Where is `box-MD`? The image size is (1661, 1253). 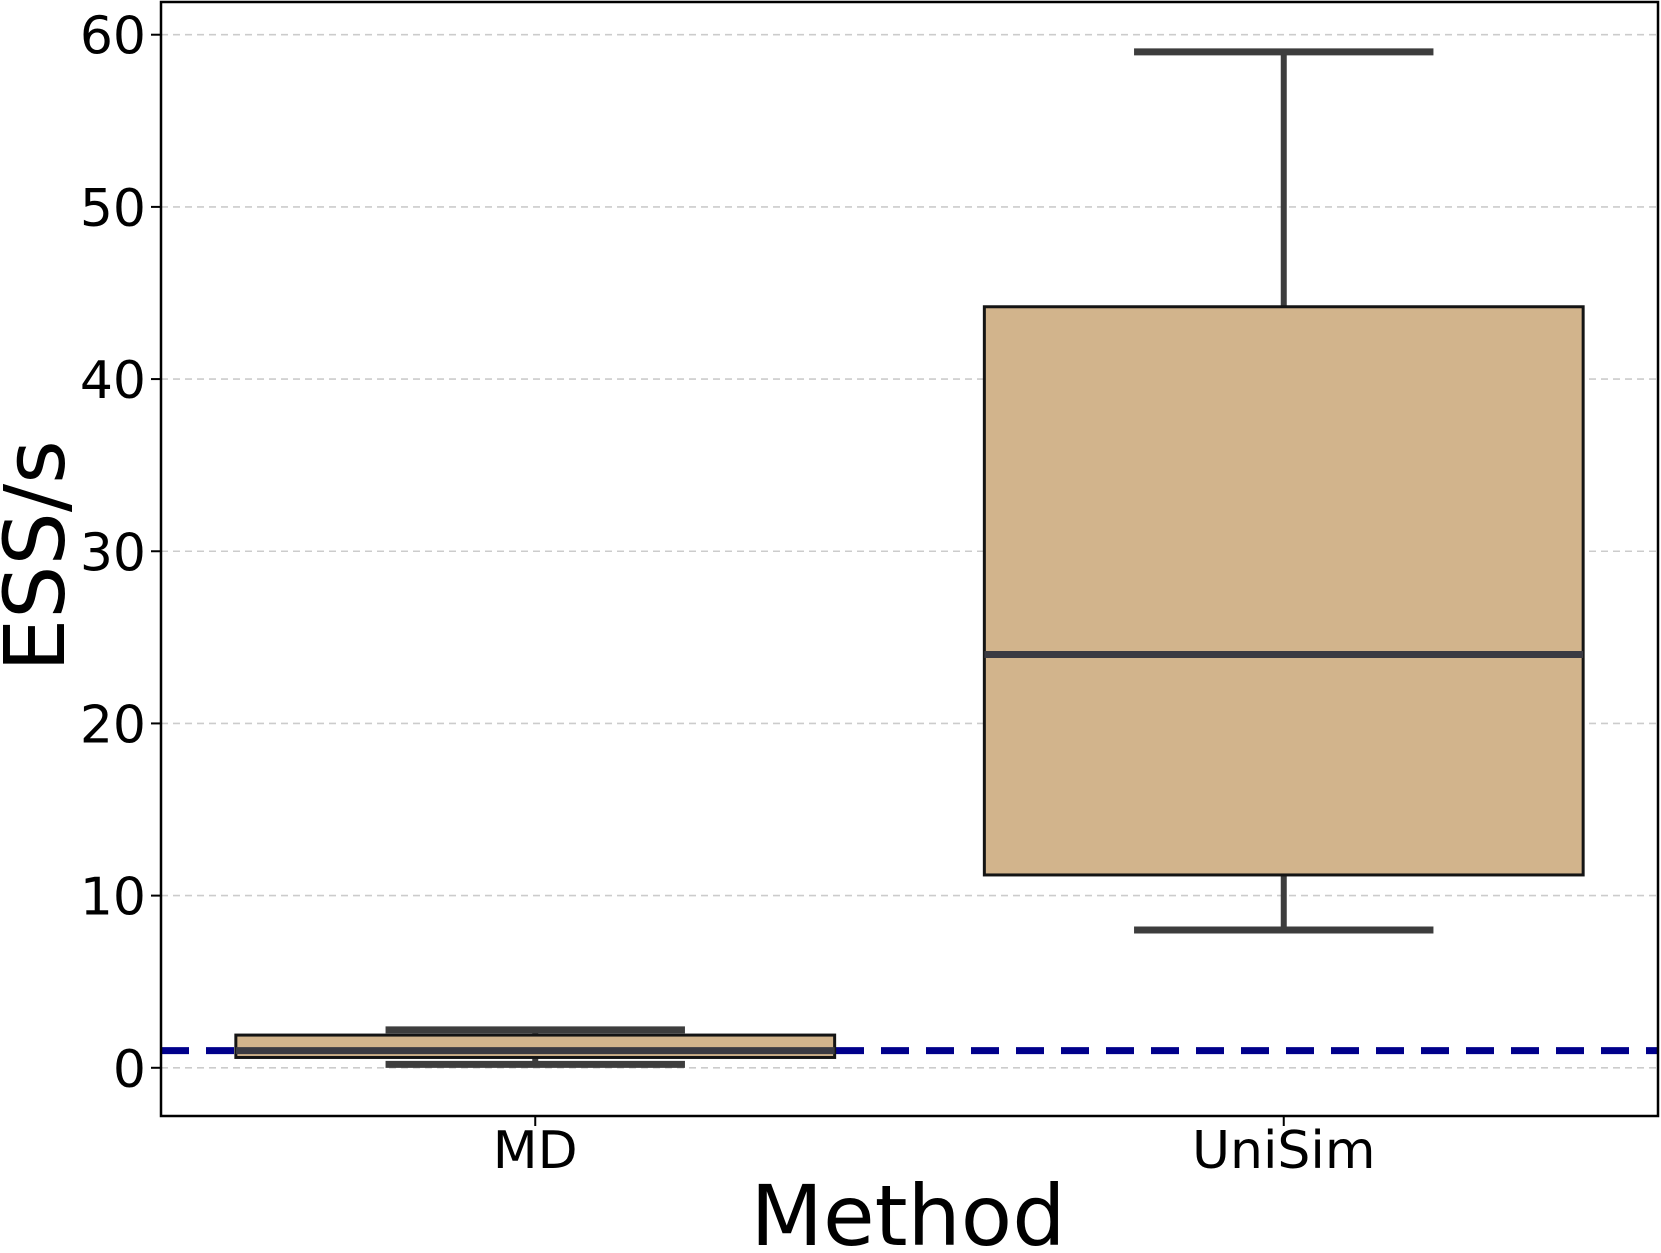 box-MD is located at coordinates (535, 1046).